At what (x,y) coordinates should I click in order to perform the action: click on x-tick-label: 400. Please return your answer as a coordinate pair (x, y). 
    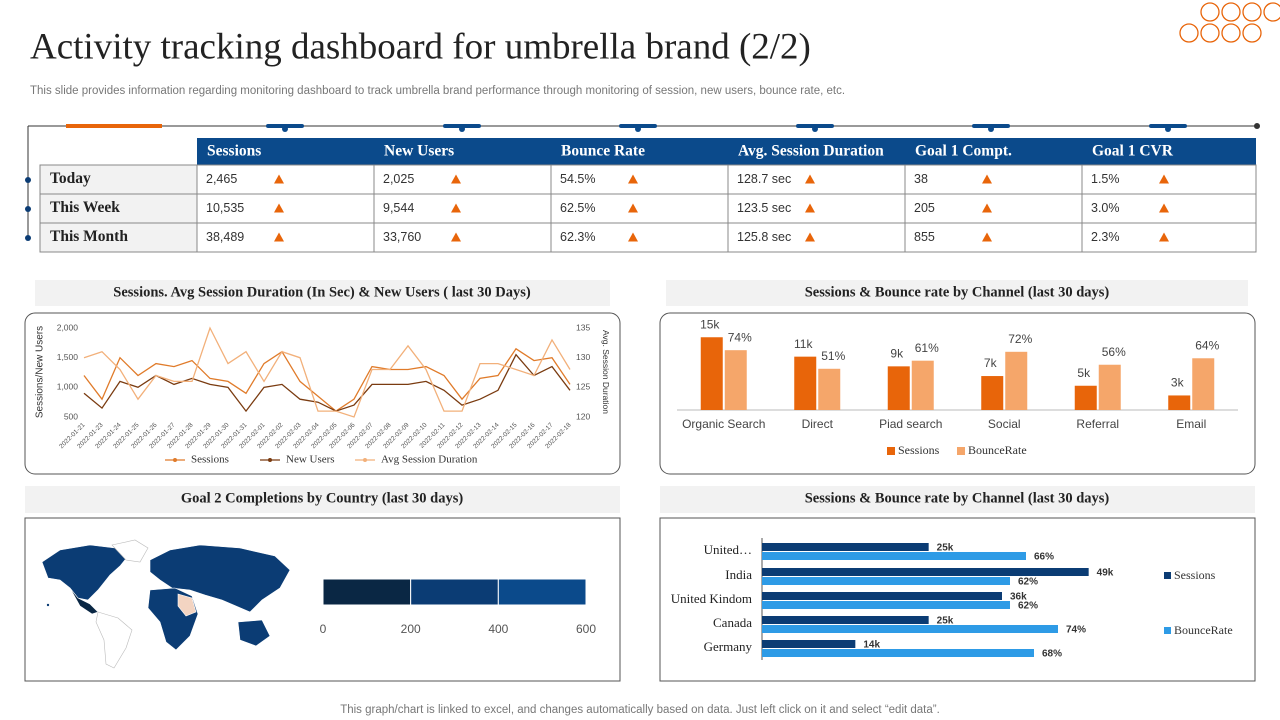
    Looking at the image, I should click on (498, 629).